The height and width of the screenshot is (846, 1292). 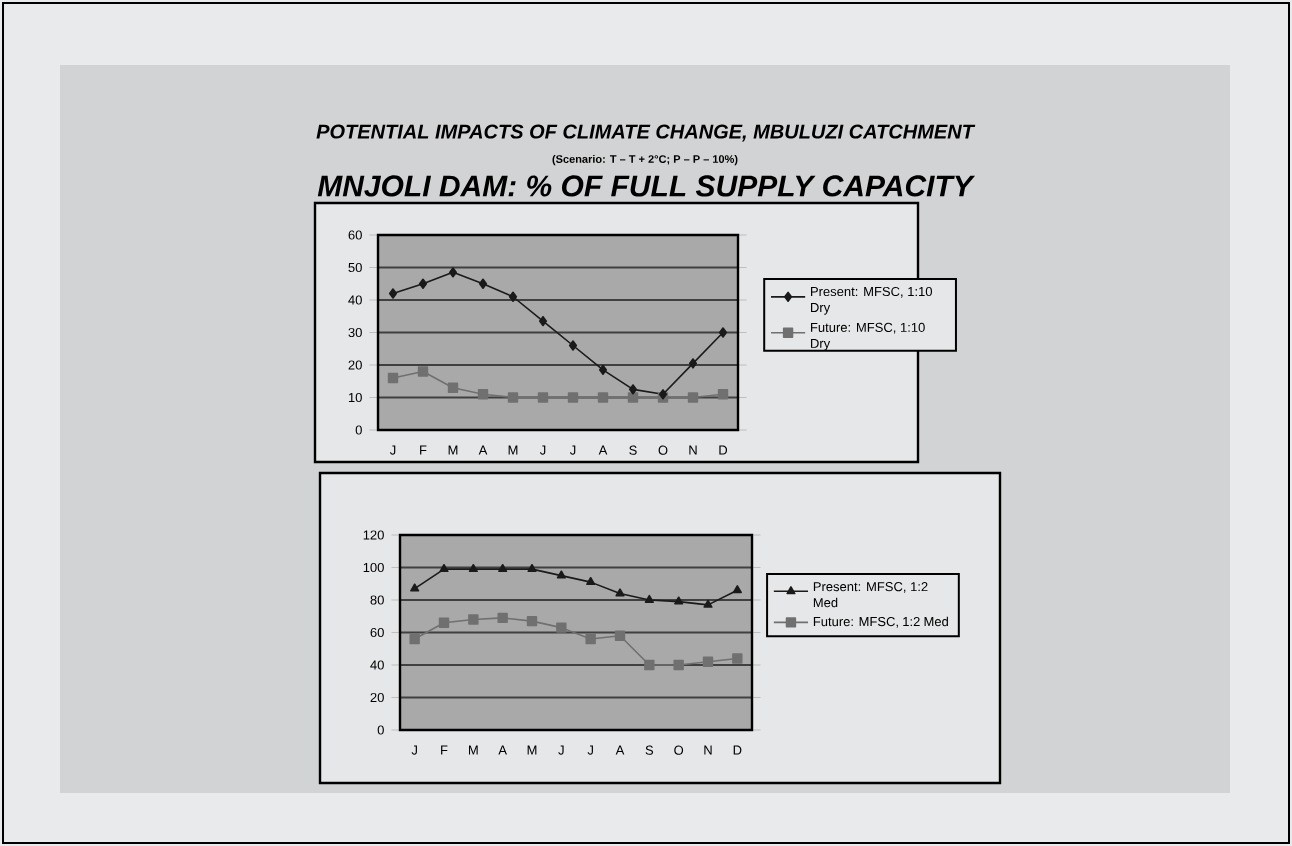 I want to click on y-tick-label: 120, so click(x=373, y=535).